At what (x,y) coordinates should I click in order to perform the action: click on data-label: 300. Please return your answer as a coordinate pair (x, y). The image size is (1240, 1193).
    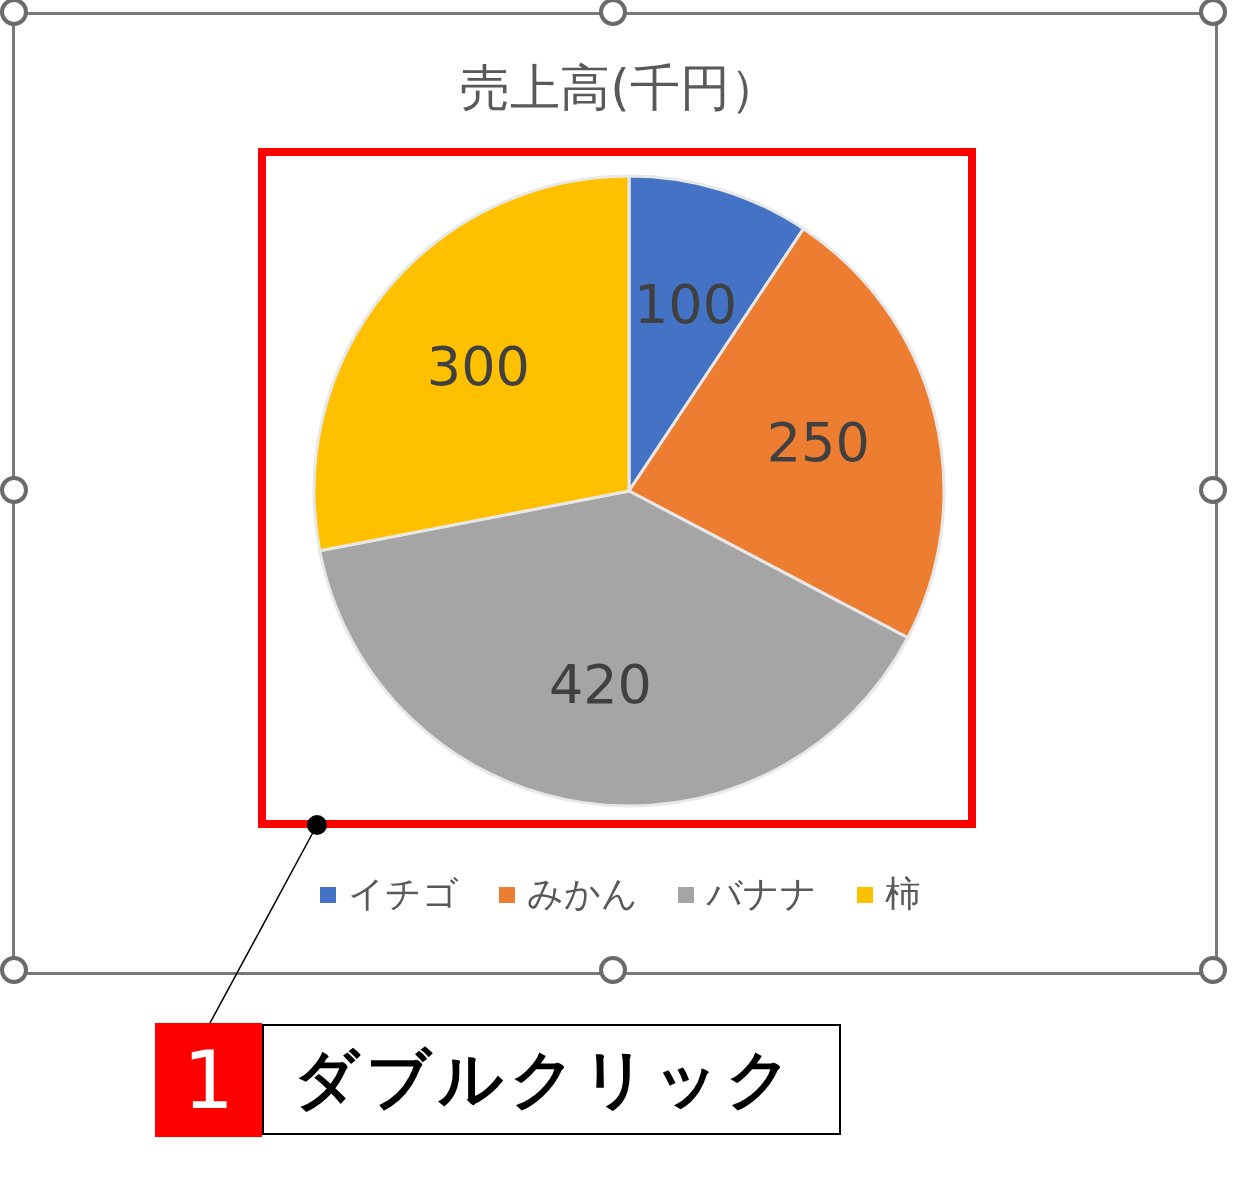
    Looking at the image, I should click on (478, 367).